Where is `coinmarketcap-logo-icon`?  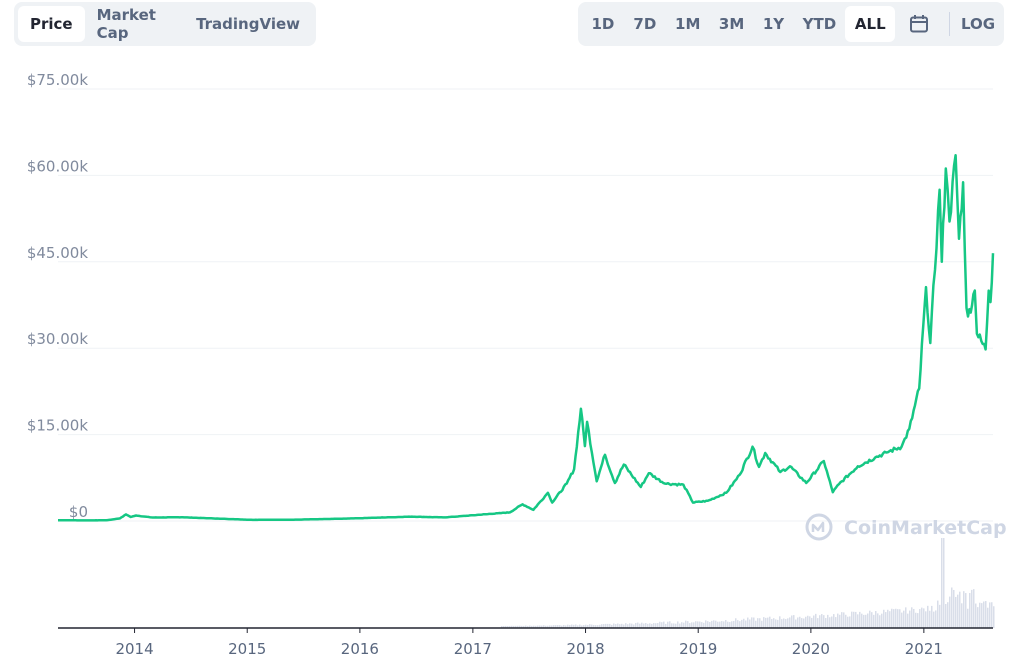 coinmarketcap-logo-icon is located at coordinates (819, 527).